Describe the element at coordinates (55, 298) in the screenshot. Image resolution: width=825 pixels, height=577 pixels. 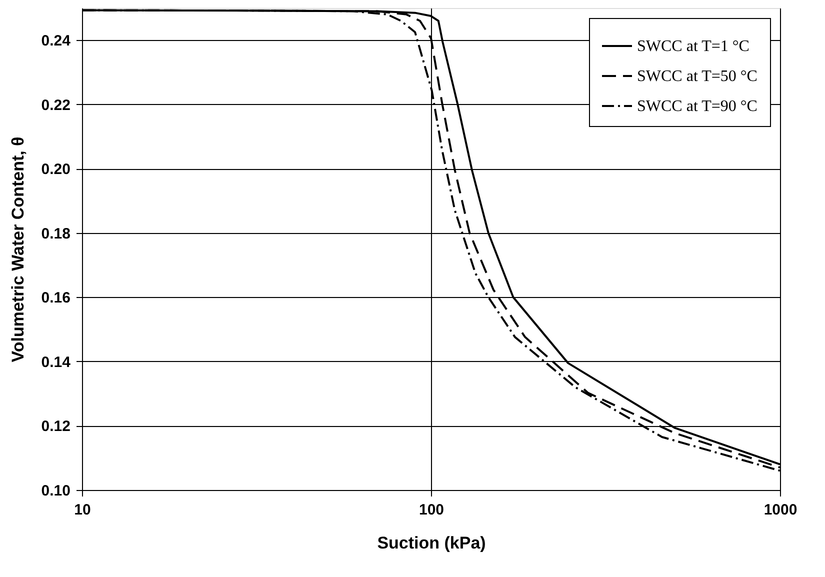
I see `y-tick-label: 0.16` at that location.